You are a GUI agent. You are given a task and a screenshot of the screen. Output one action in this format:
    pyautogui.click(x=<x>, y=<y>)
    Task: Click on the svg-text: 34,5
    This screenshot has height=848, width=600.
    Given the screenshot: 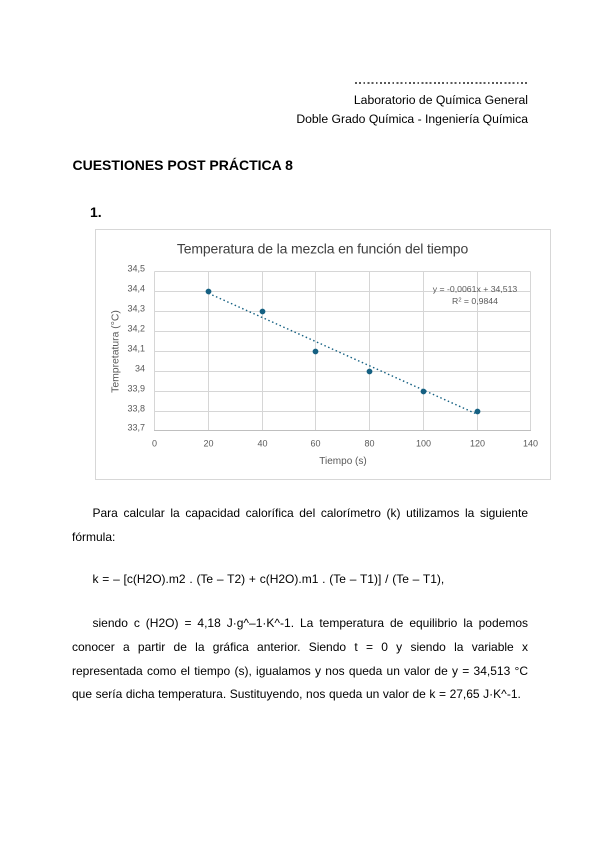 What is the action you would take?
    pyautogui.click(x=136, y=269)
    